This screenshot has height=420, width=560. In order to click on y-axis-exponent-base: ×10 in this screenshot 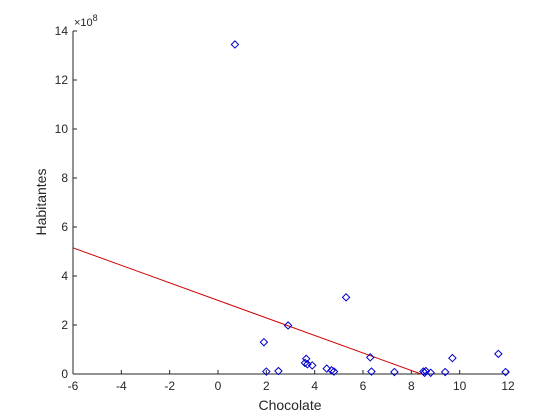, I will do `click(83, 23)`.